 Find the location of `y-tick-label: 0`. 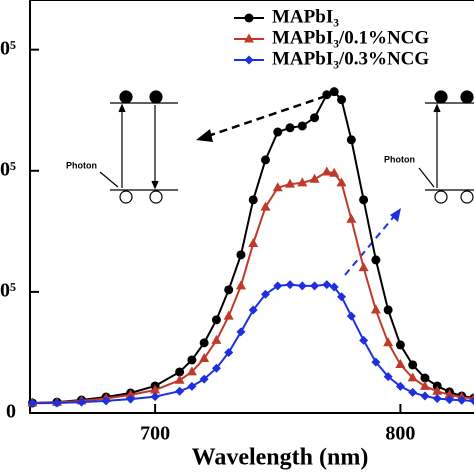

y-tick-label: 0 is located at coordinates (11, 412).